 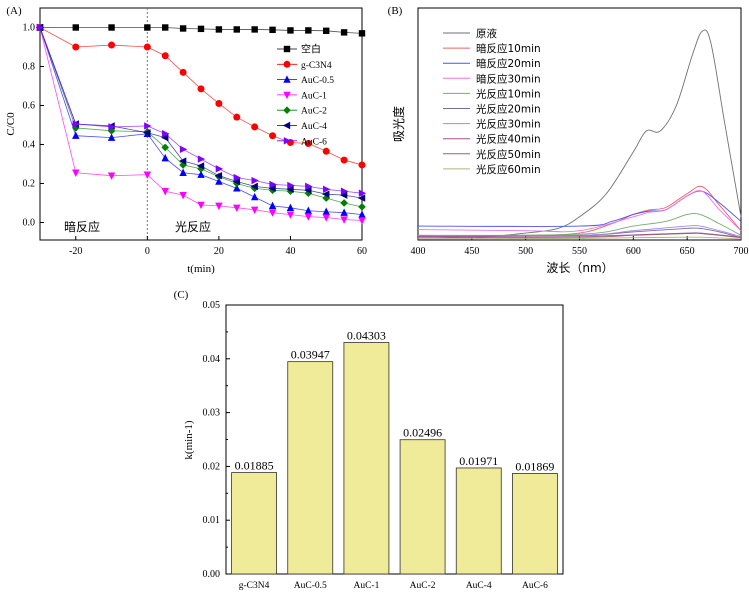 I want to click on legend-label: 光反应50min, so click(x=508, y=154).